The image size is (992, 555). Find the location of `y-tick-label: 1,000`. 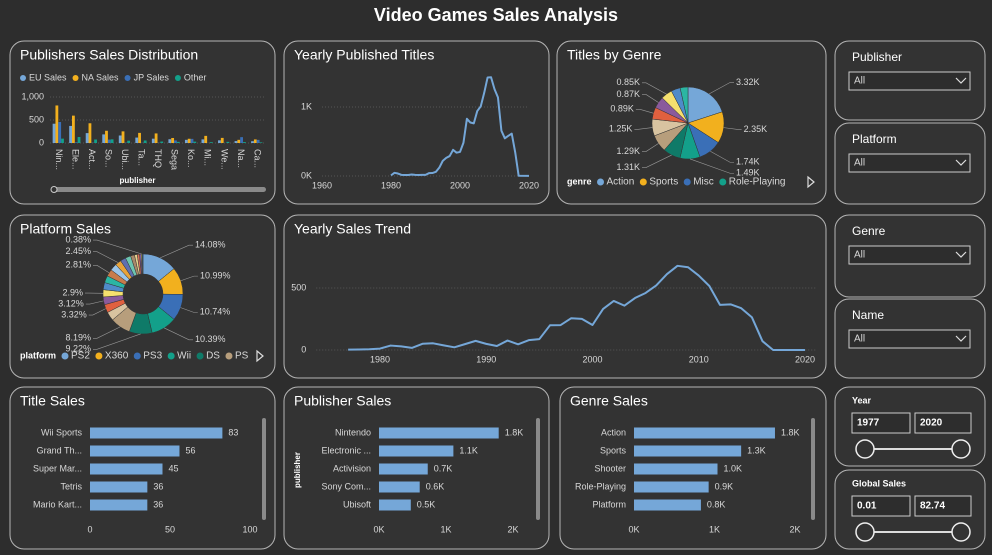

y-tick-label: 1,000 is located at coordinates (32, 96).